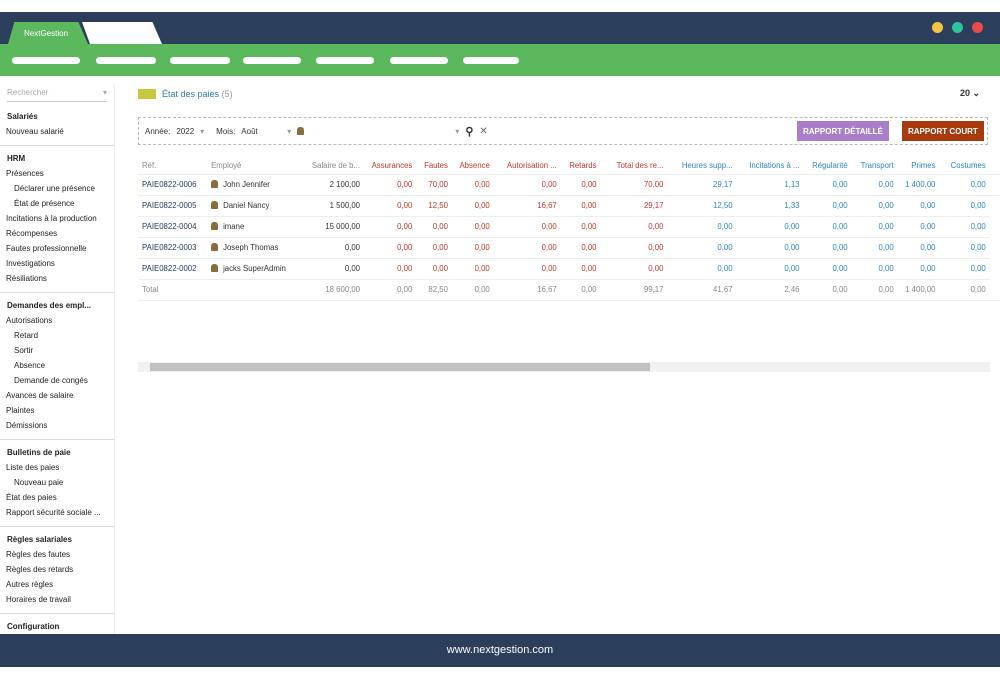 The width and height of the screenshot is (1000, 679). Describe the element at coordinates (51, 218) in the screenshot. I see `menu-item: Incitations à la production` at that location.